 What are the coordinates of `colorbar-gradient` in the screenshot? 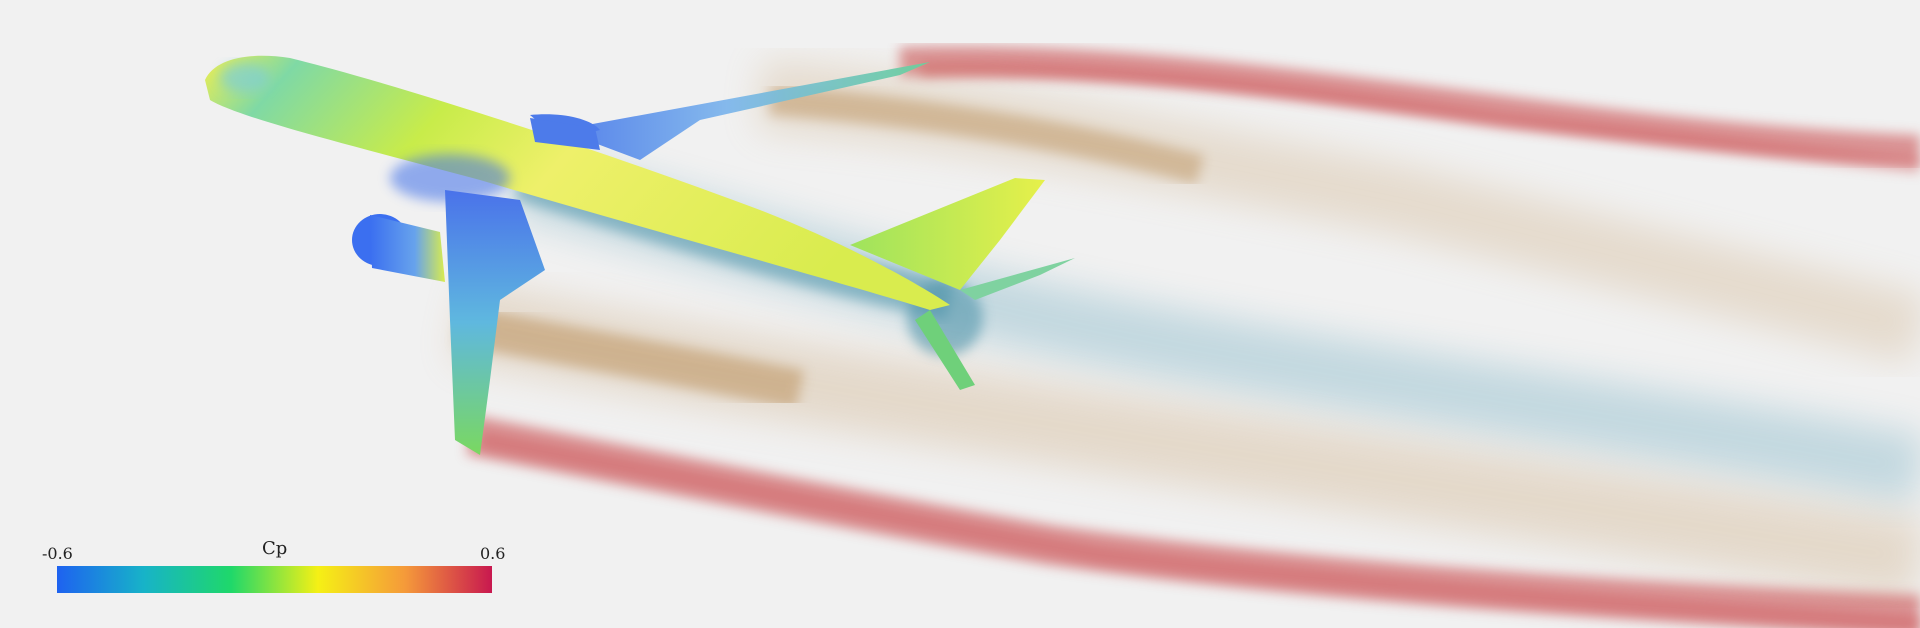 It's located at (274, 579).